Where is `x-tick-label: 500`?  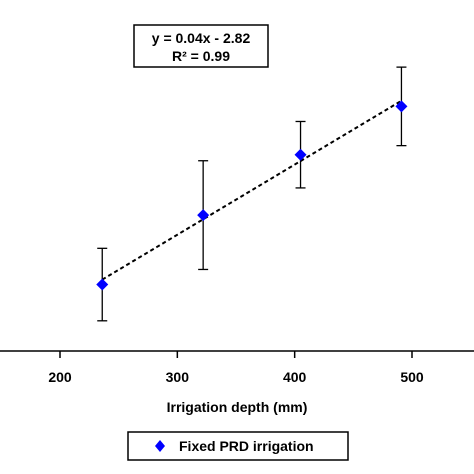
x-tick-label: 500 is located at coordinates (412, 377).